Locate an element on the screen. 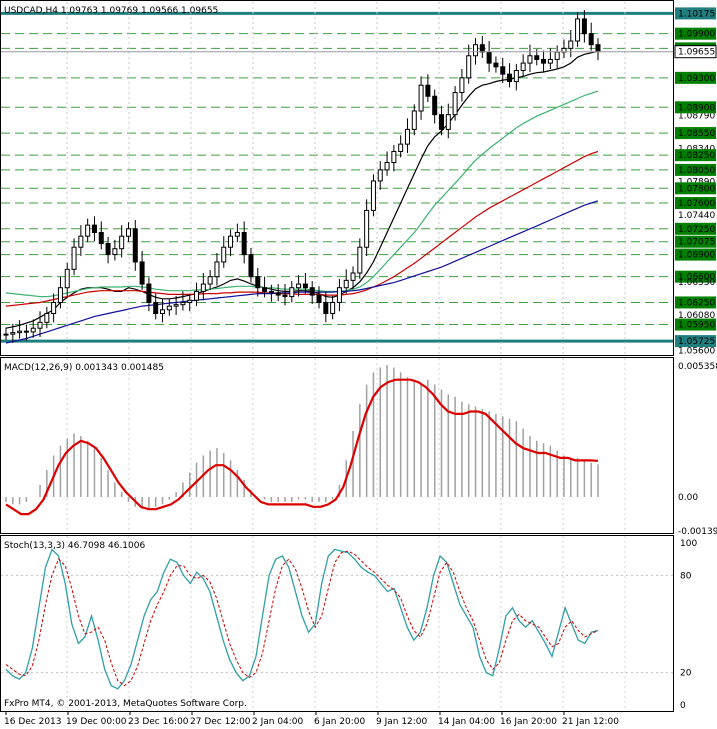  price-axis-label: 1.05600 is located at coordinates (696, 351).